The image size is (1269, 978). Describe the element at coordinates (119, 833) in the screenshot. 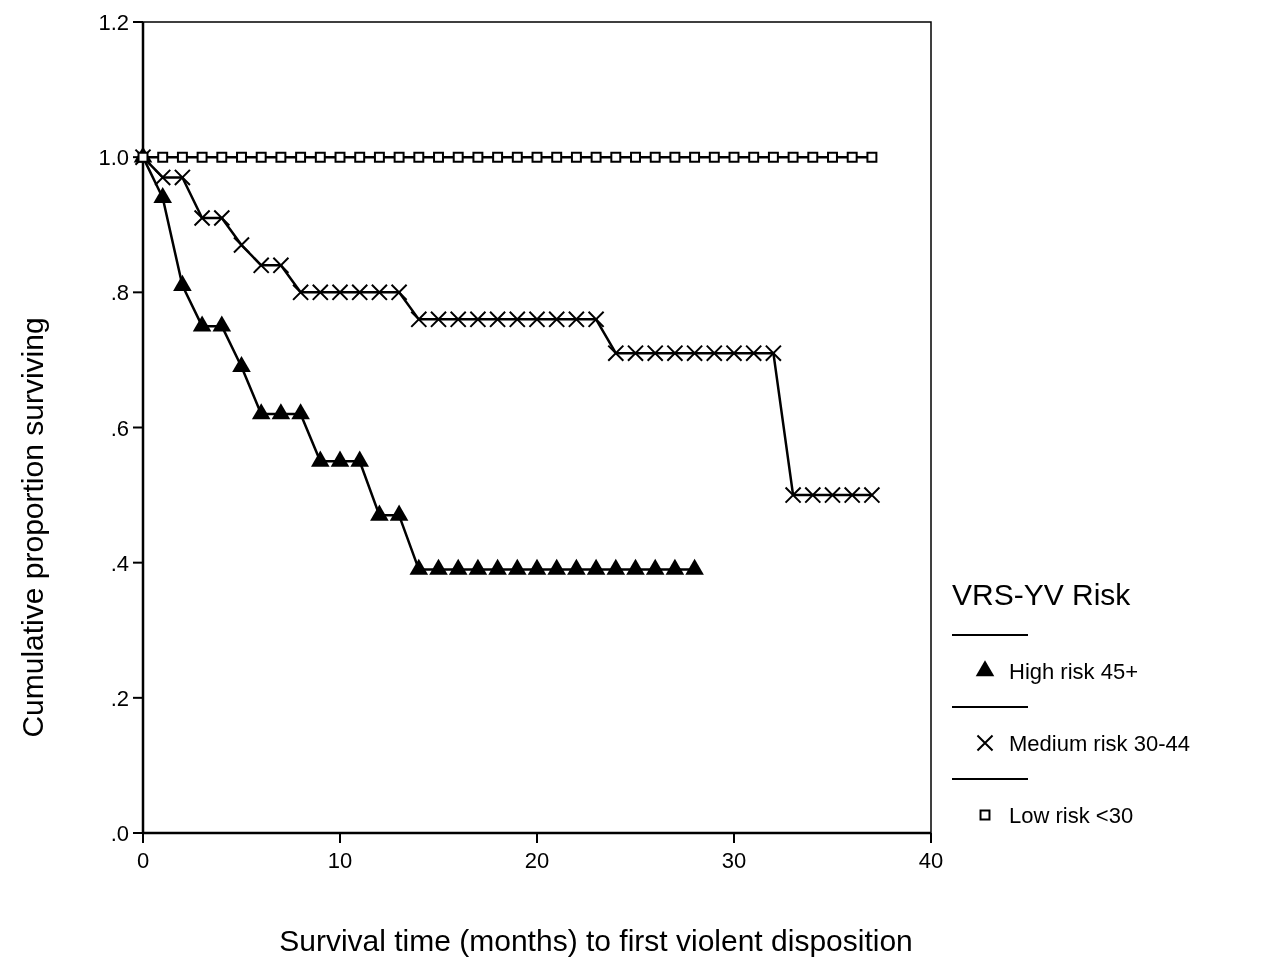

I see `y-tick-label: .0` at that location.